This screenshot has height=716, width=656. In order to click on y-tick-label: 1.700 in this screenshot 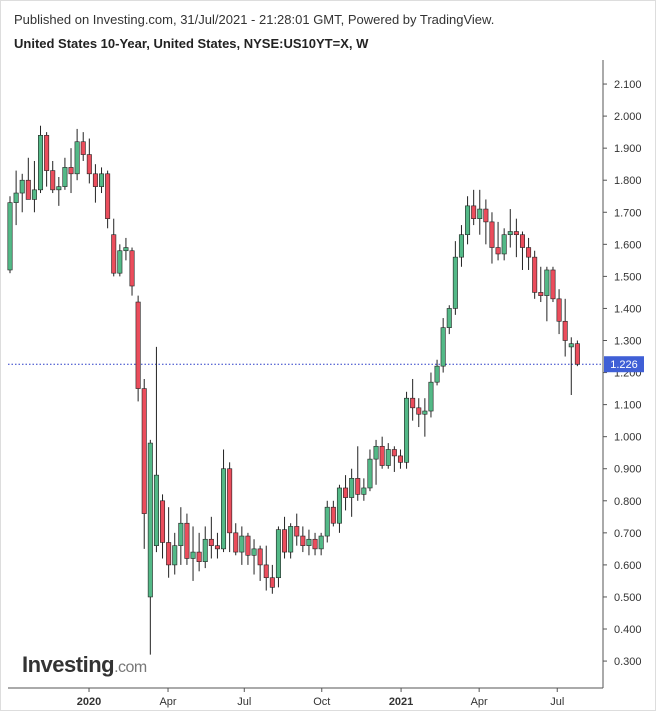, I will do `click(628, 213)`.